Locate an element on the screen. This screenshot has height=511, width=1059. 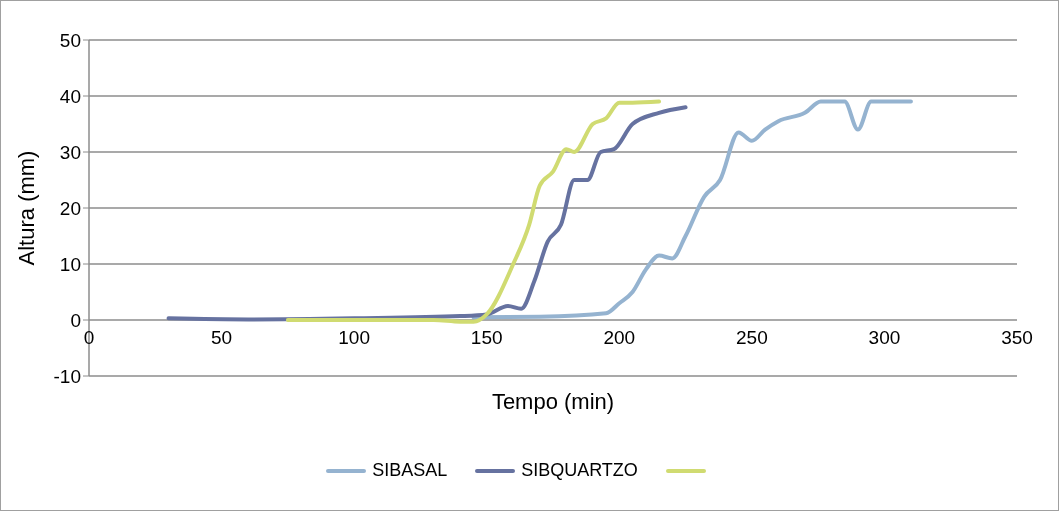
y-tick-label: 30 is located at coordinates (70, 152).